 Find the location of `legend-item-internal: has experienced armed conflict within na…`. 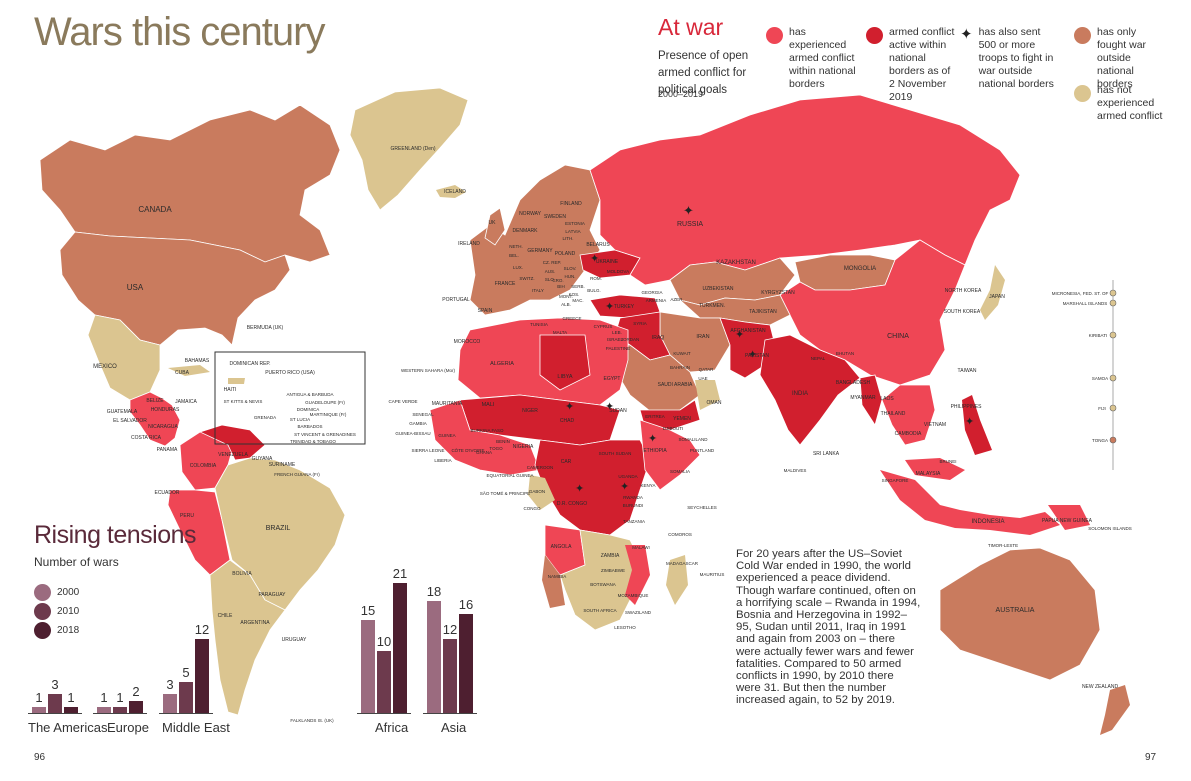

legend-item-internal: has experienced armed conflict within na… is located at coordinates (814, 58).